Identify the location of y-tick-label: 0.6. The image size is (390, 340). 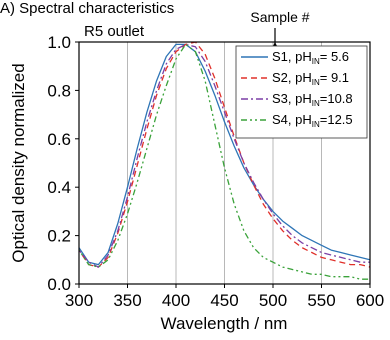
(59, 139).